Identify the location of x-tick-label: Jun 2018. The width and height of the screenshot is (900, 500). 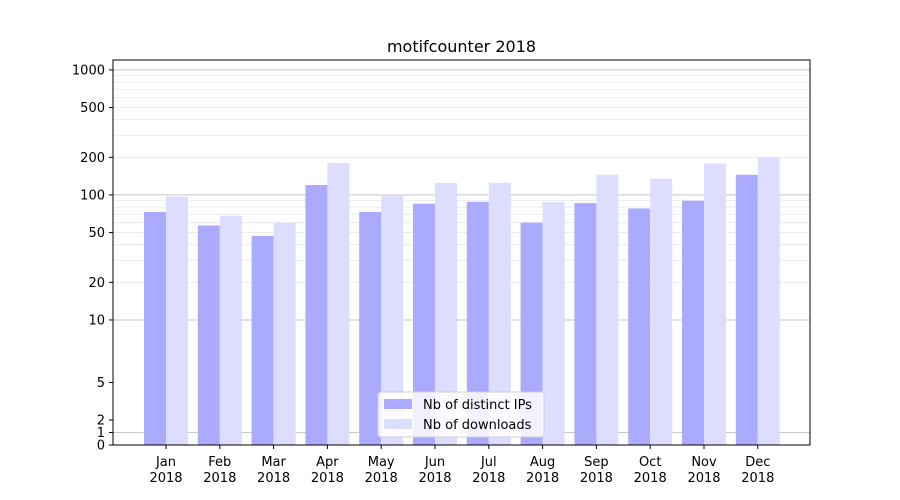
(434, 470).